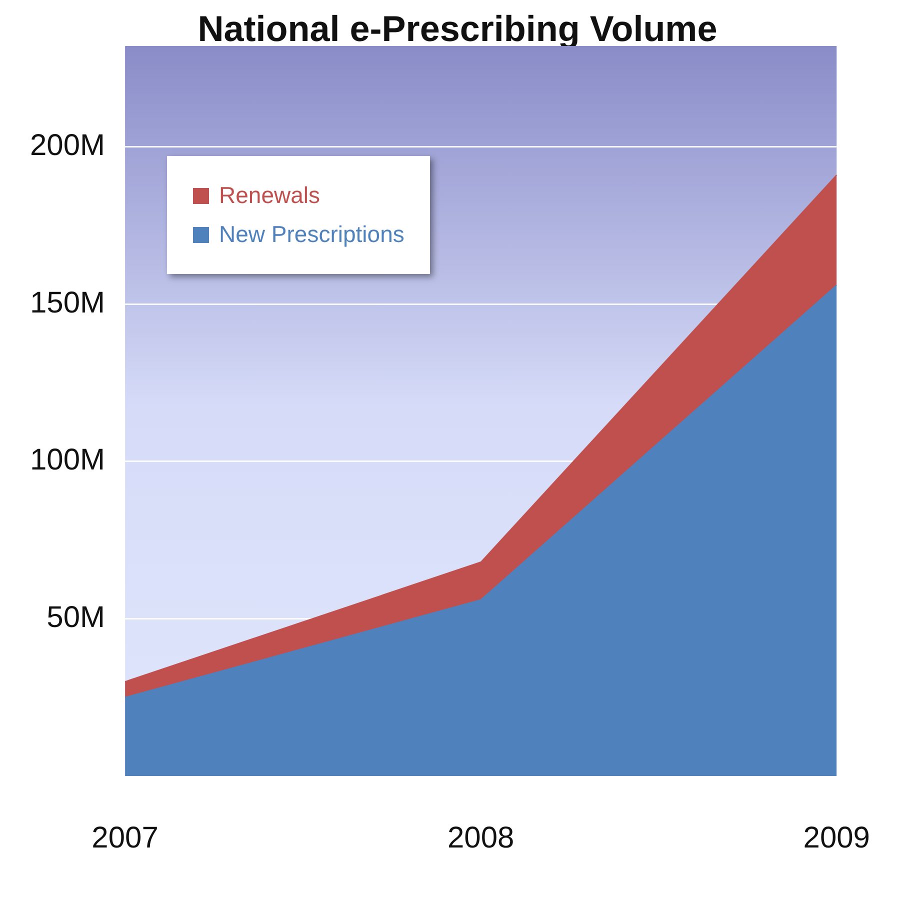  Describe the element at coordinates (68, 460) in the screenshot. I see `y-tick-label: 100M` at that location.